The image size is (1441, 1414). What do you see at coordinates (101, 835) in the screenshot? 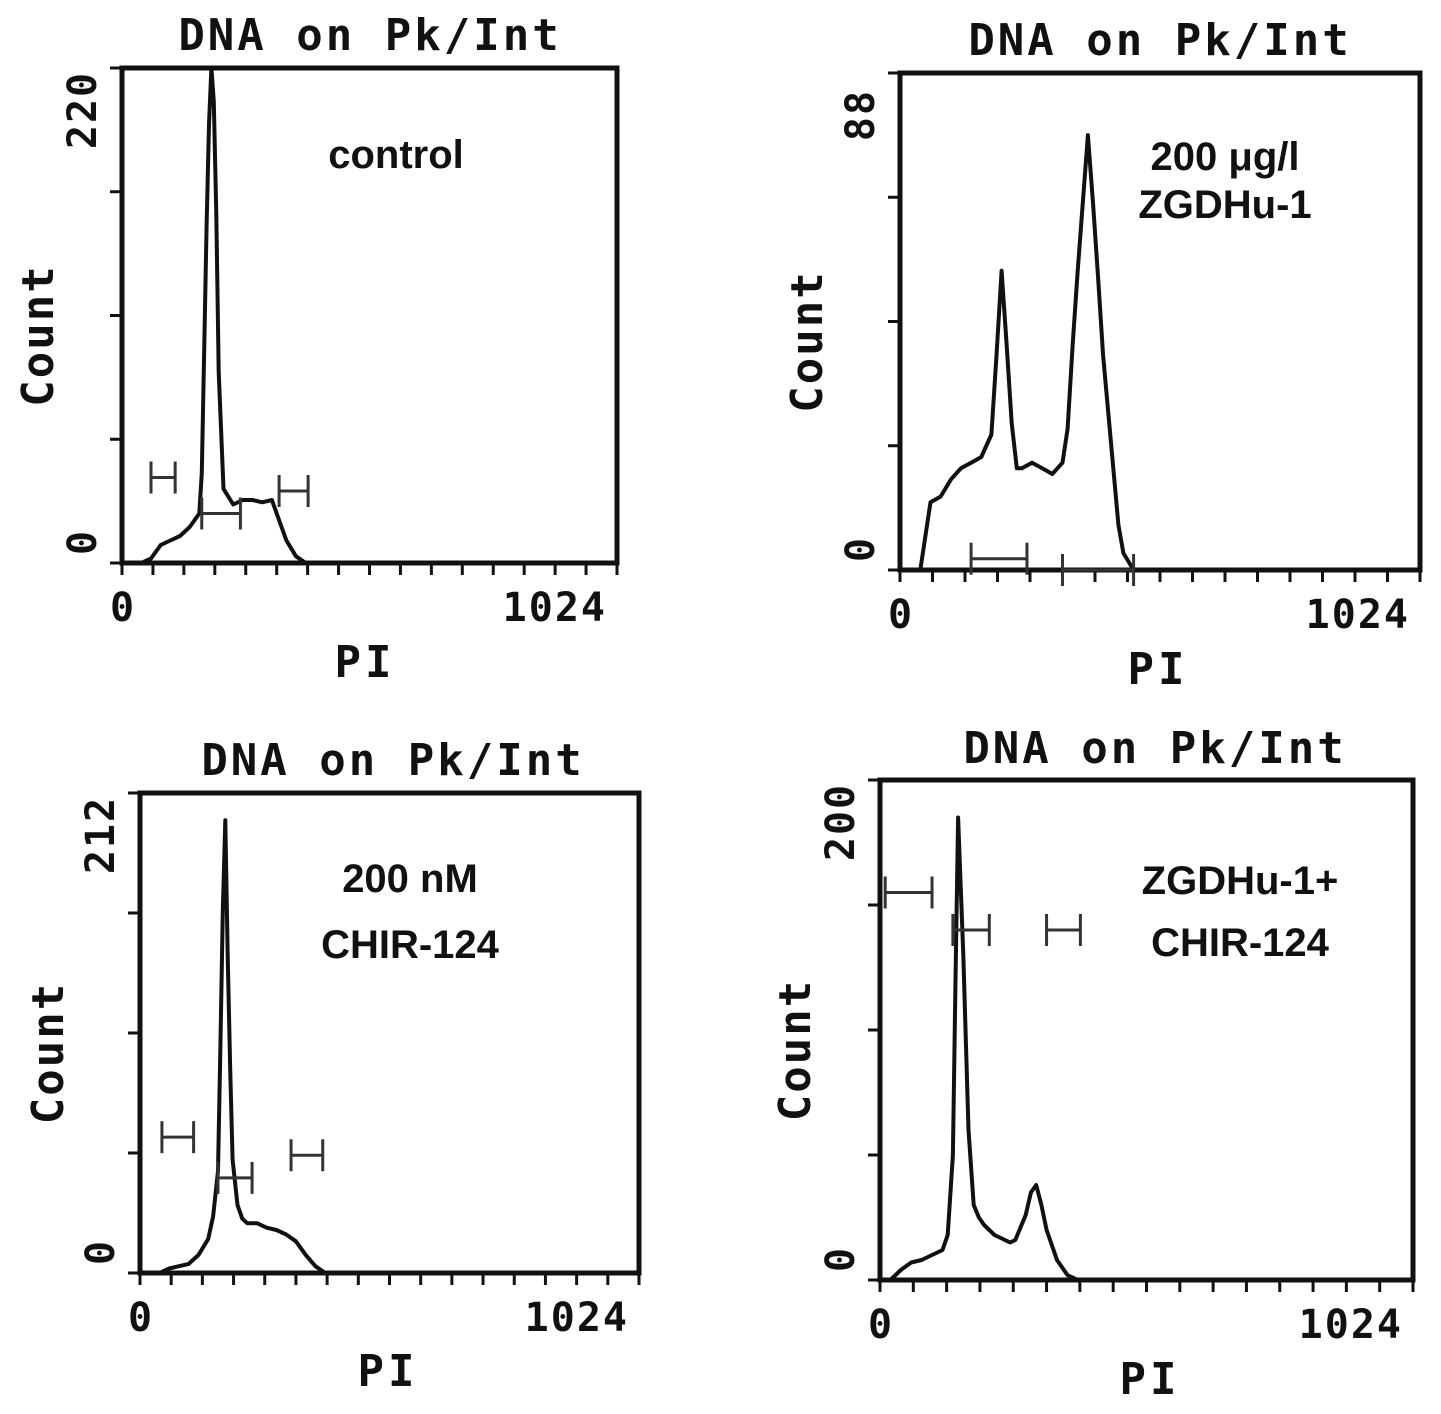
I see `y-tick-label-max: 212` at bounding box center [101, 835].